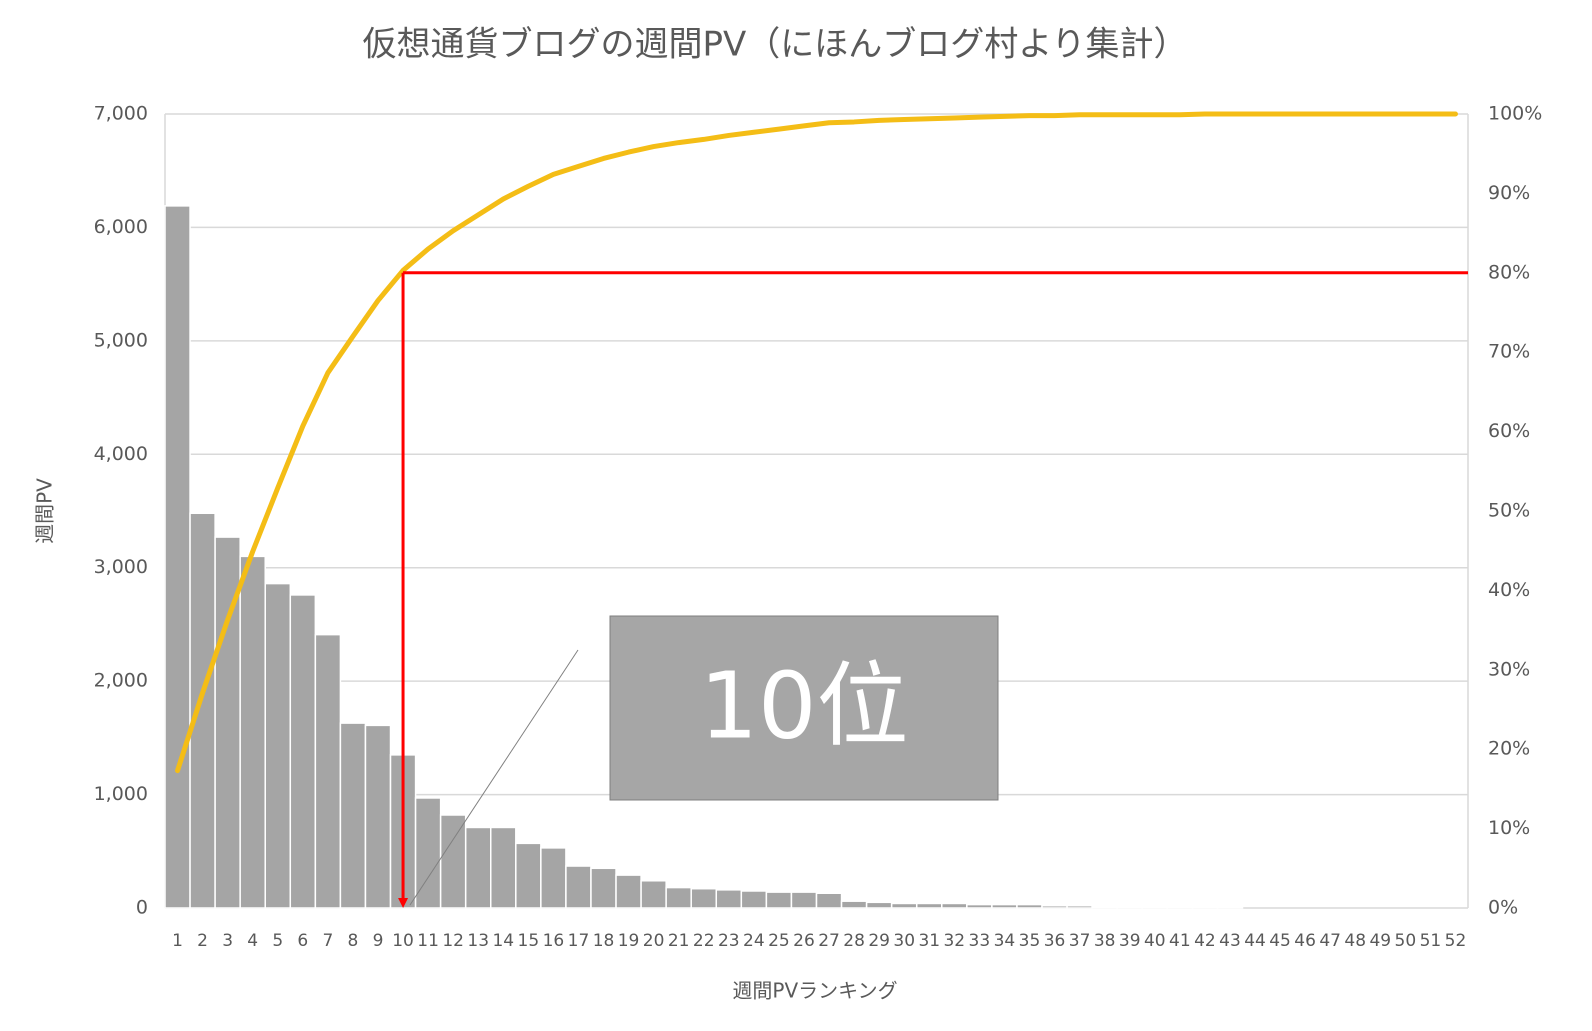 The image size is (1592, 1031). What do you see at coordinates (1355, 941) in the screenshot?
I see `x-tick-label: 48` at bounding box center [1355, 941].